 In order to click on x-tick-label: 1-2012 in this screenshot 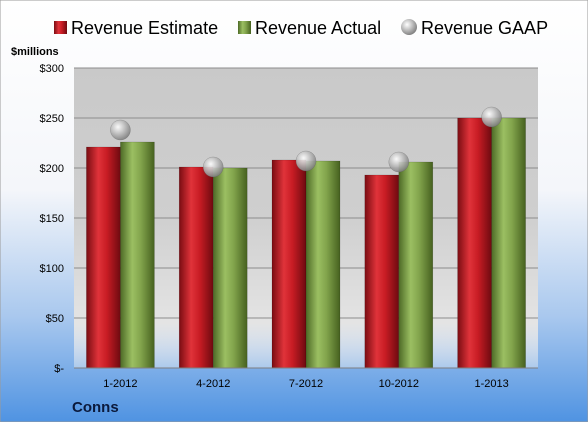, I will do `click(120, 384)`.